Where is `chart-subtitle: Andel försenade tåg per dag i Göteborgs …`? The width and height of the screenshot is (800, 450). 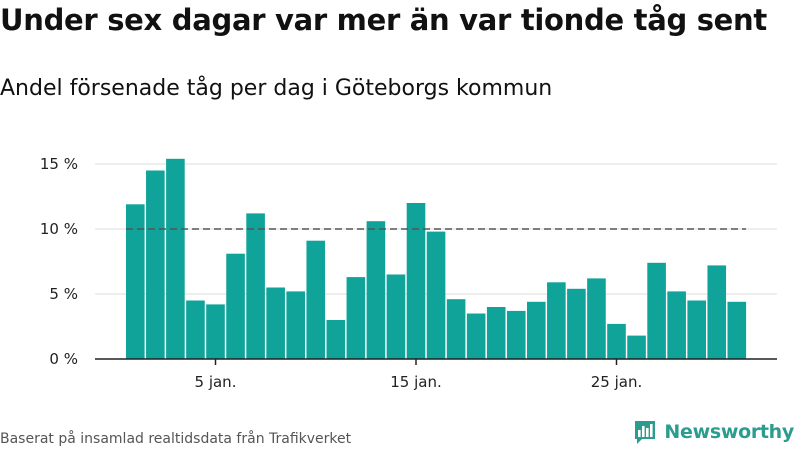
chart-subtitle: Andel försenade tåg per dag i Göteborgs … is located at coordinates (276, 88).